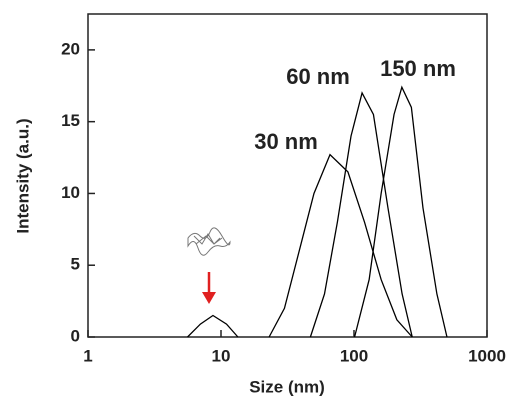 The height and width of the screenshot is (405, 510). Describe the element at coordinates (22, 175) in the screenshot. I see `y-axis-label: Intensity (a.u.)` at that location.